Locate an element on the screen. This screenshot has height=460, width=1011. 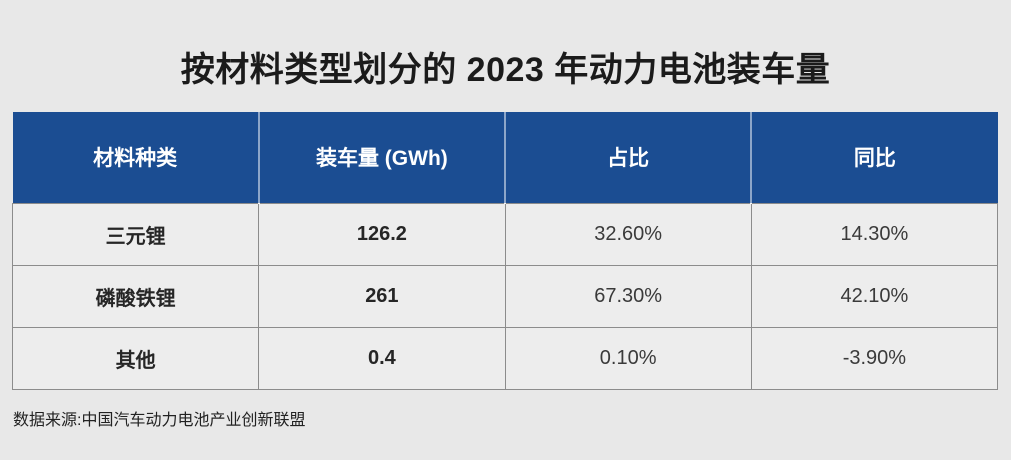
table-row-ternary-lithium: 三元锂 126.2 32.60% 14.30% is located at coordinates (505, 234).